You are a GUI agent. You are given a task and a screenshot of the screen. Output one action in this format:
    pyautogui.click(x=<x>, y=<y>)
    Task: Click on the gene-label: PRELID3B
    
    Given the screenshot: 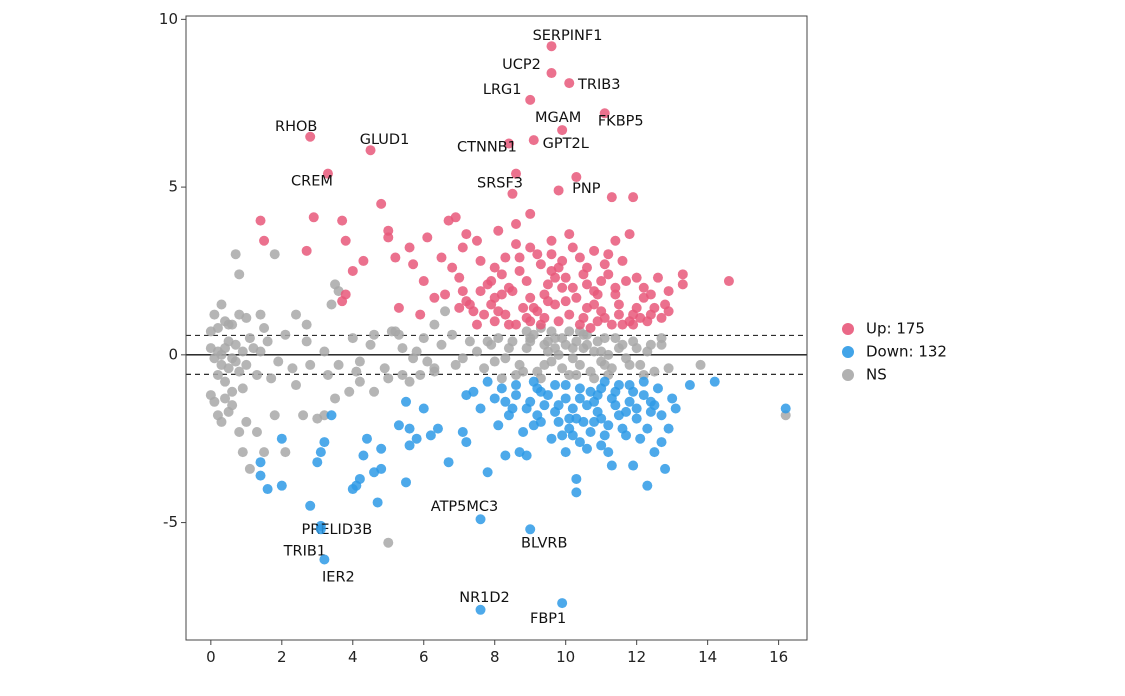 What is the action you would take?
    pyautogui.click(x=337, y=530)
    